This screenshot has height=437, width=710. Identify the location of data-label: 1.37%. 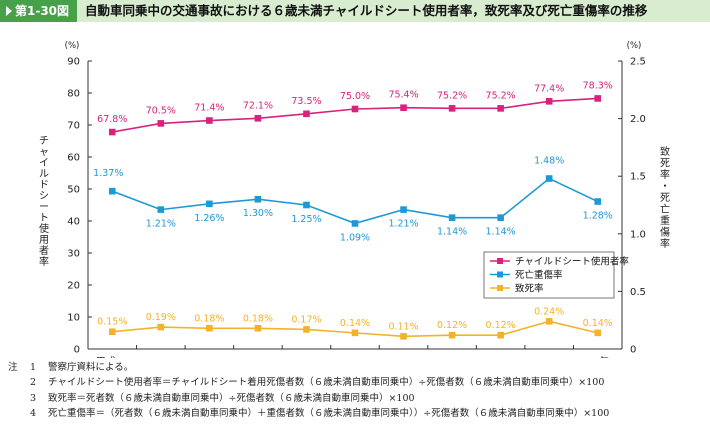
(108, 173).